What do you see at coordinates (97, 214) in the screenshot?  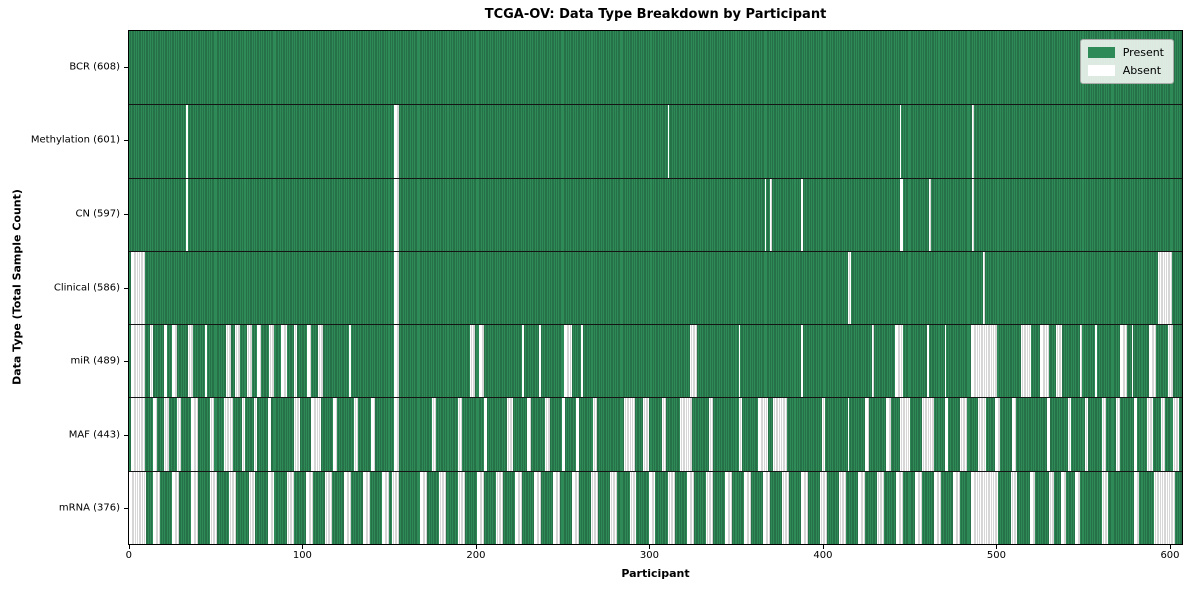 I see `y-tick-label: CN (597)` at bounding box center [97, 214].